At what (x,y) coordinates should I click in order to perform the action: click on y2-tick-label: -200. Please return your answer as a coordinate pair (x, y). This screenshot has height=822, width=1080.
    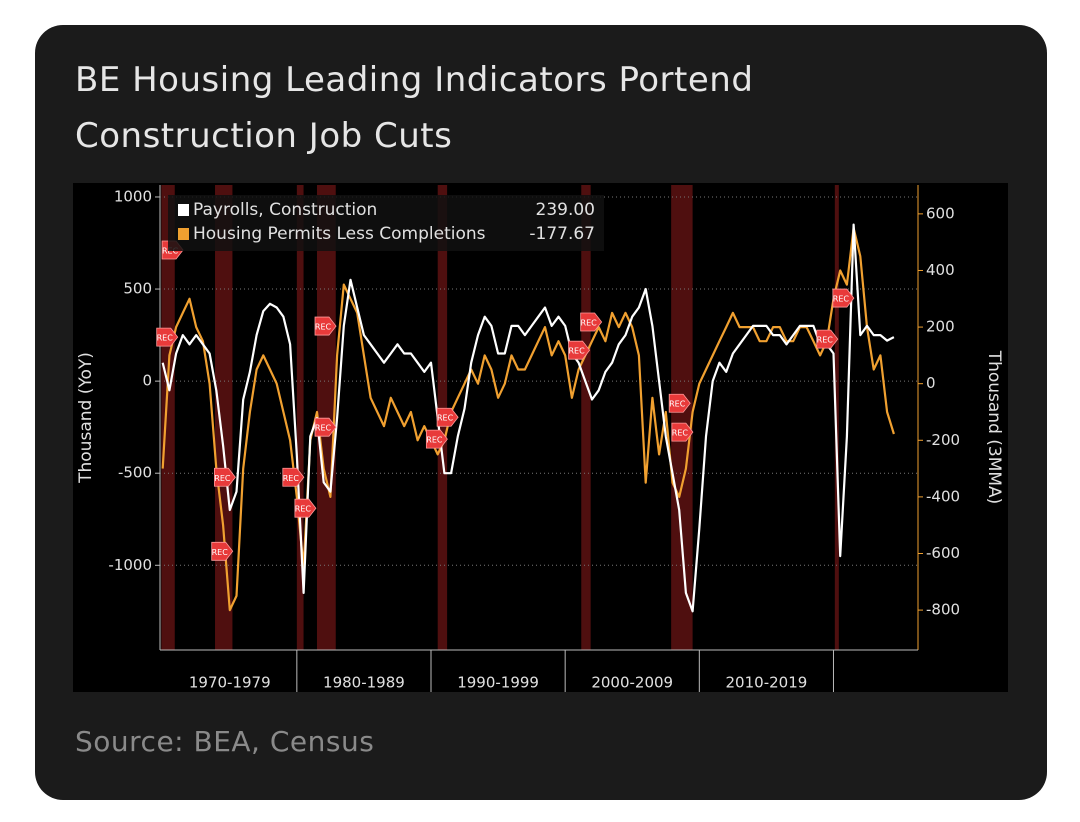
    Looking at the image, I should click on (943, 440).